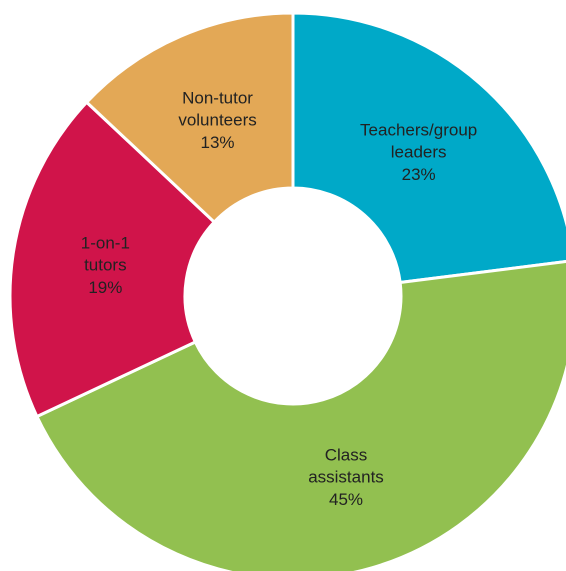 This screenshot has width=566, height=571. Describe the element at coordinates (218, 142) in the screenshot. I see `value-label: 13%` at that location.